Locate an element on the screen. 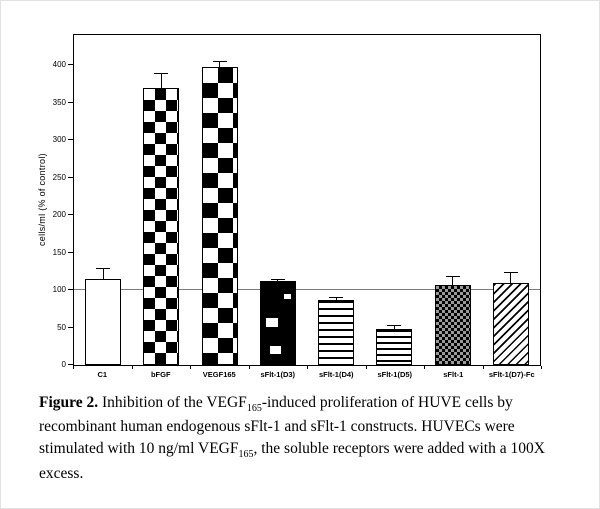 The width and height of the screenshot is (600, 509). y-tick-label: 350 is located at coordinates (59, 102).